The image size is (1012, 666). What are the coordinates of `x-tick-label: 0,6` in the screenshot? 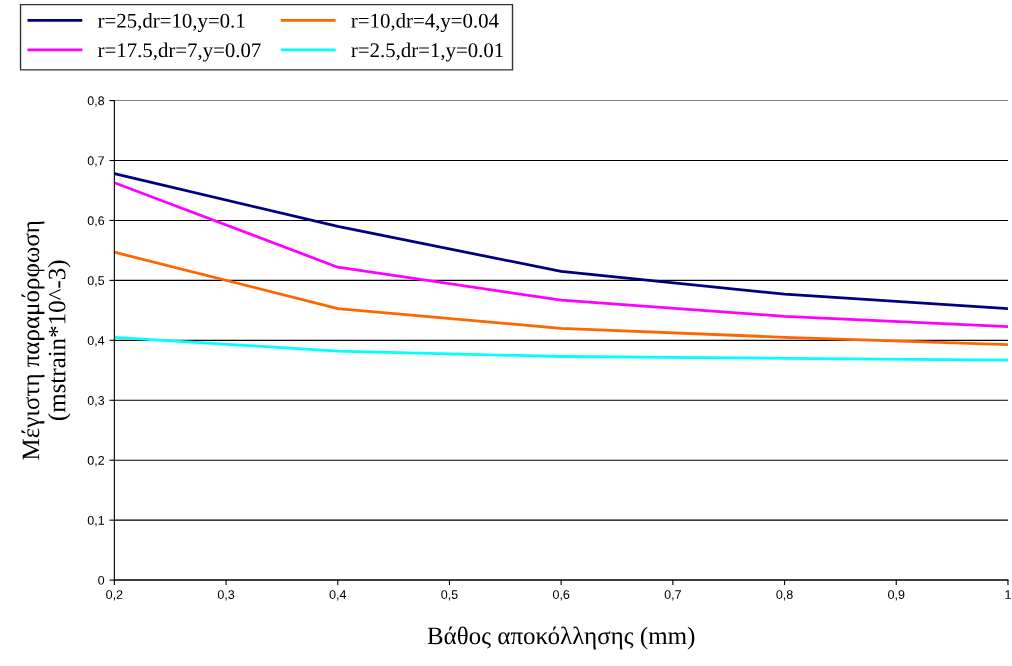 It's located at (561, 595).